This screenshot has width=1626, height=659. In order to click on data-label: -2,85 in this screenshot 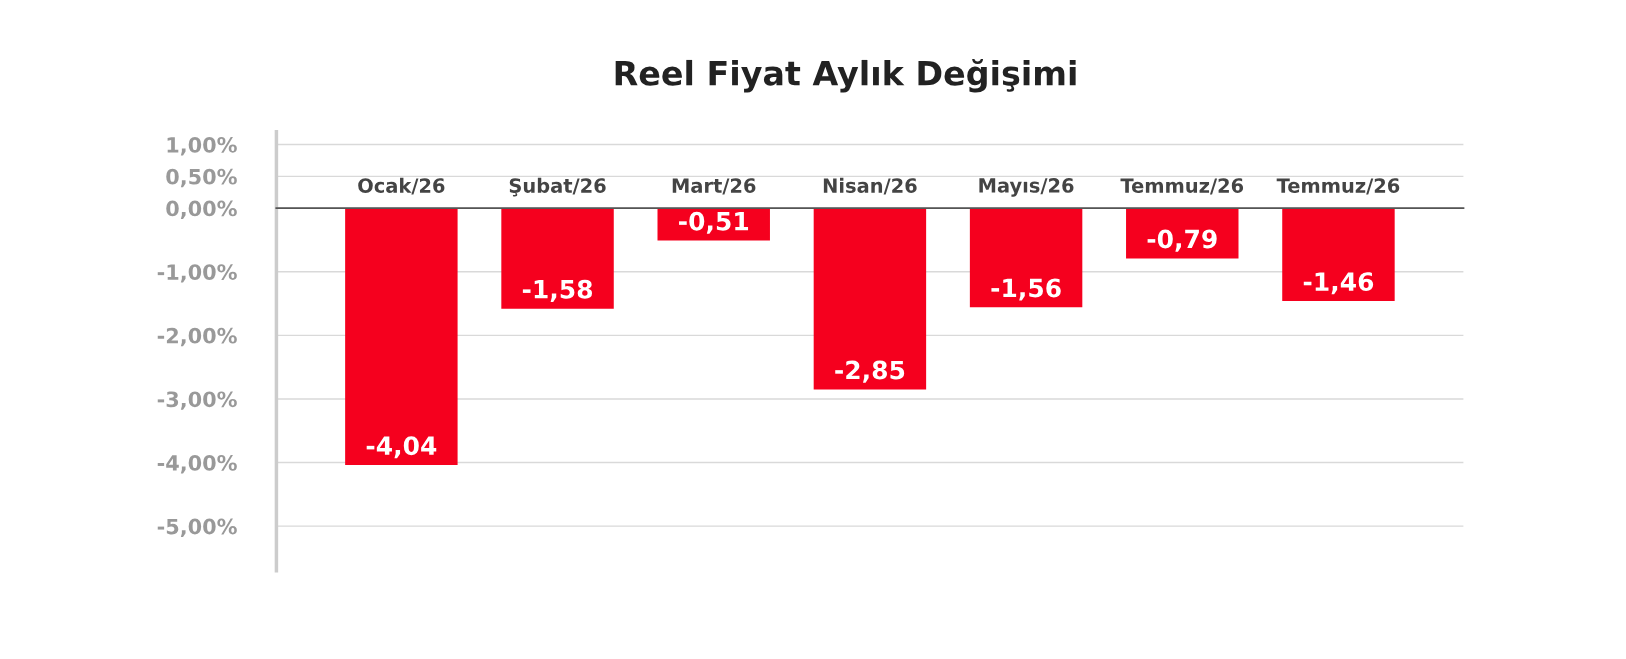, I will do `click(870, 371)`.